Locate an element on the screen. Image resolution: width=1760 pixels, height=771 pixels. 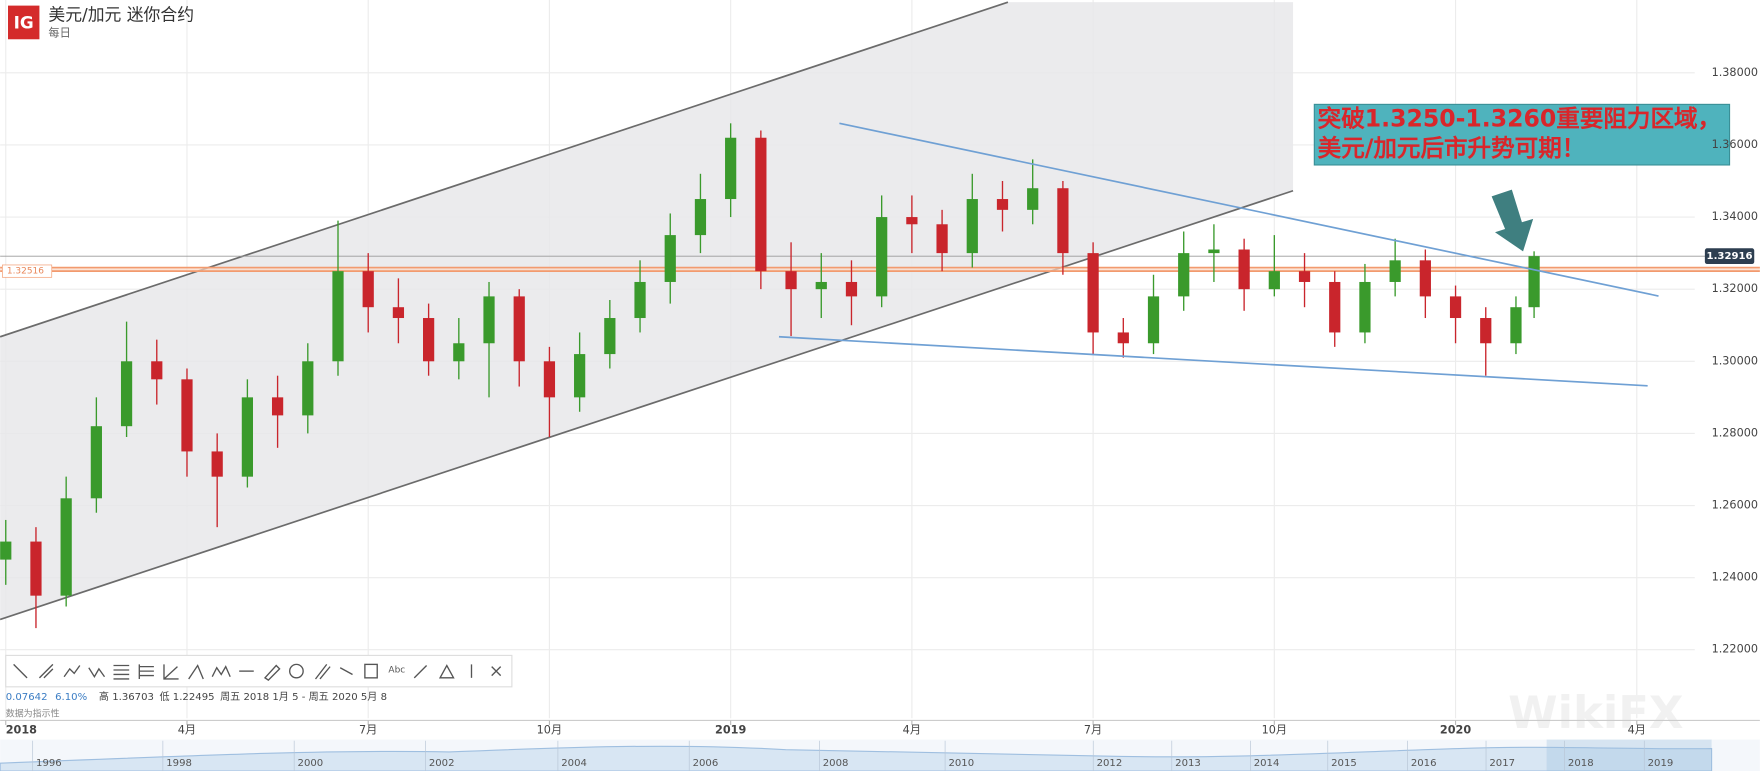
navigator-window is located at coordinates (1629, 755).